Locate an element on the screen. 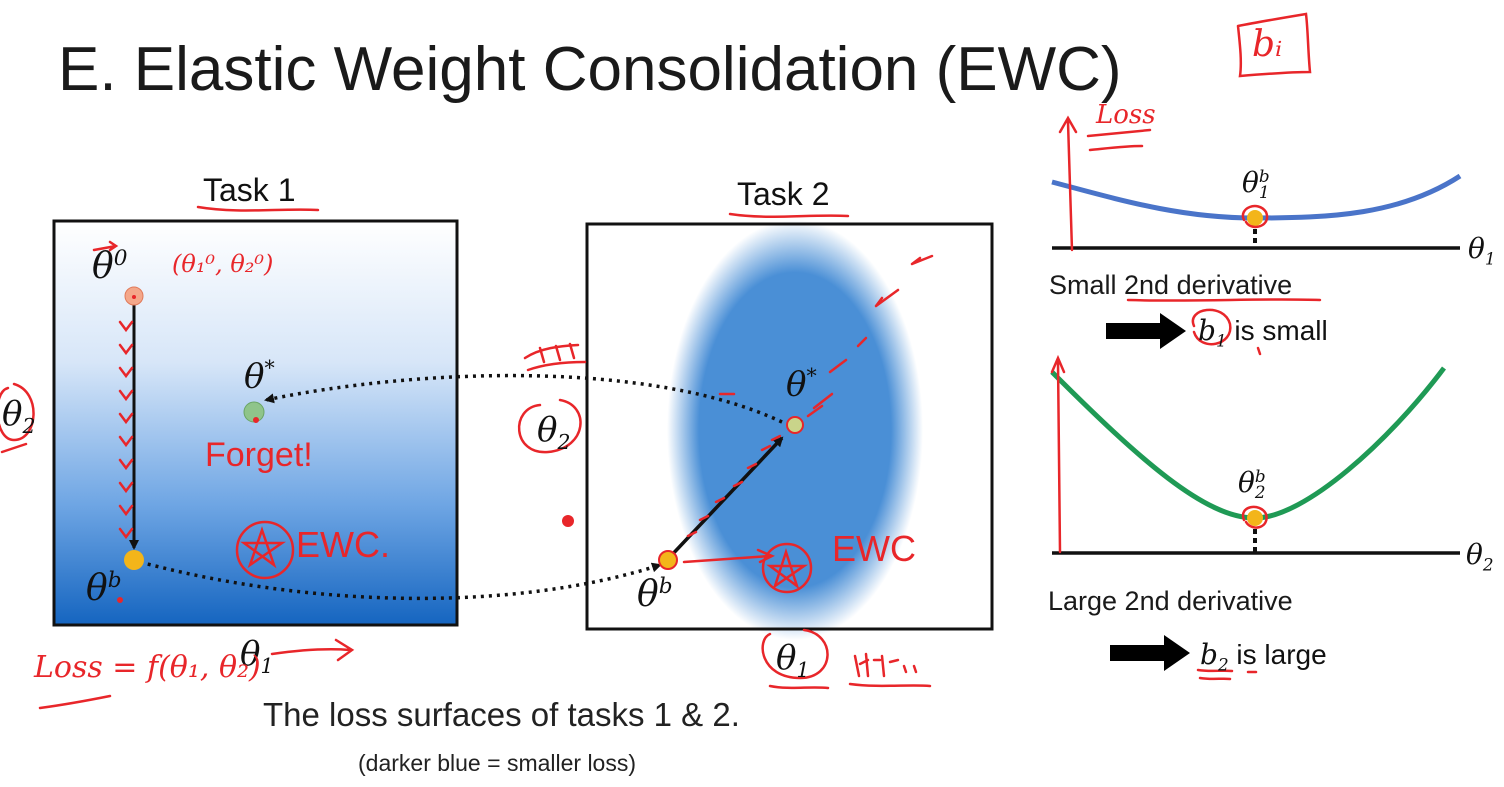 The image size is (1504, 787). task2-axis-y: θ2 is located at coordinates (554, 432).